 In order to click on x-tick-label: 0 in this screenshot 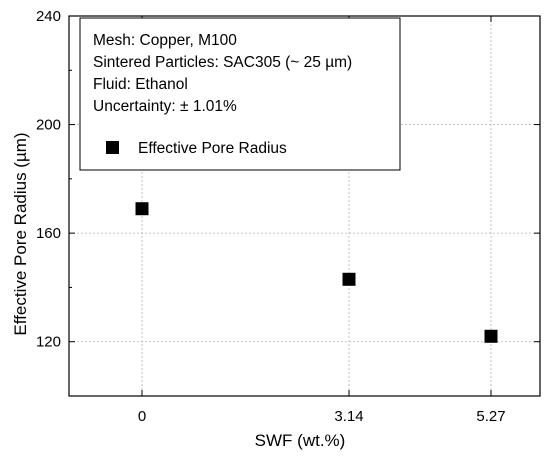, I will do `click(142, 416)`.